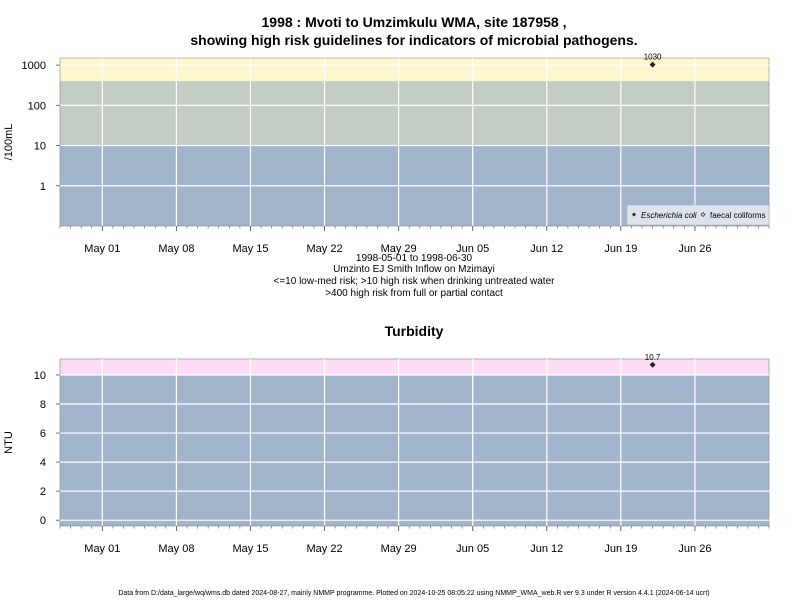 The image size is (800, 600). I want to click on data-label-0-0: 10.7, so click(653, 357).